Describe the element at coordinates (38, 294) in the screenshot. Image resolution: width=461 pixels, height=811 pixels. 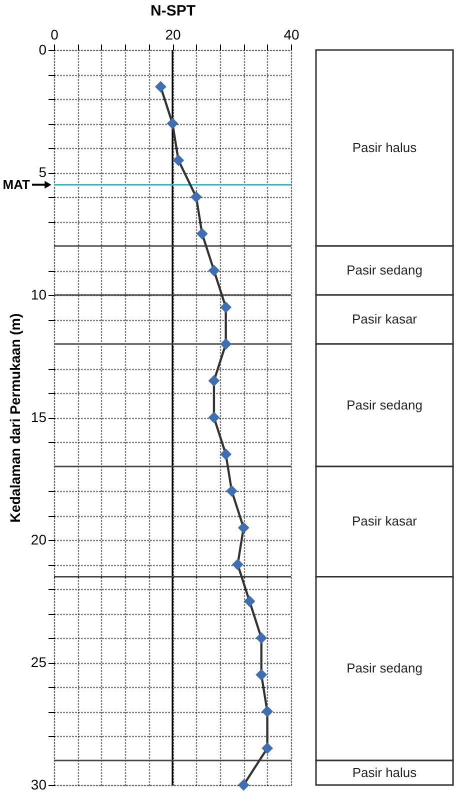
I see `y-tick-label: 10` at that location.